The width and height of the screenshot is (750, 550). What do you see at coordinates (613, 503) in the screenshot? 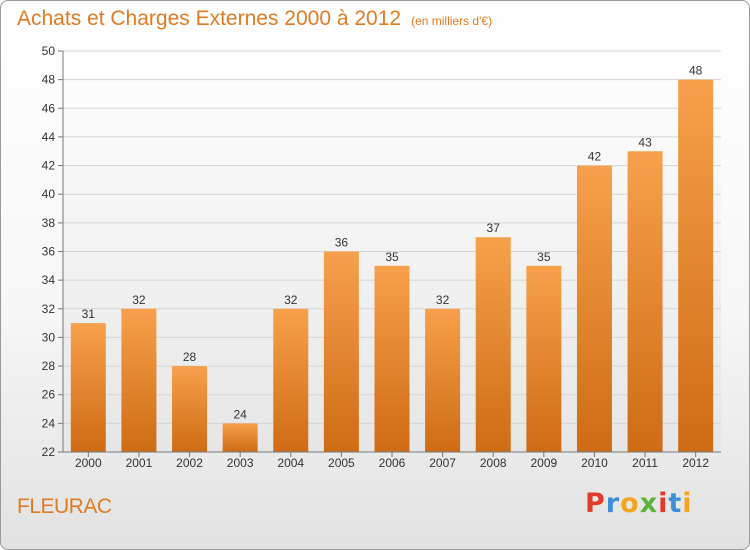
I see `logo-letter: r` at bounding box center [613, 503].